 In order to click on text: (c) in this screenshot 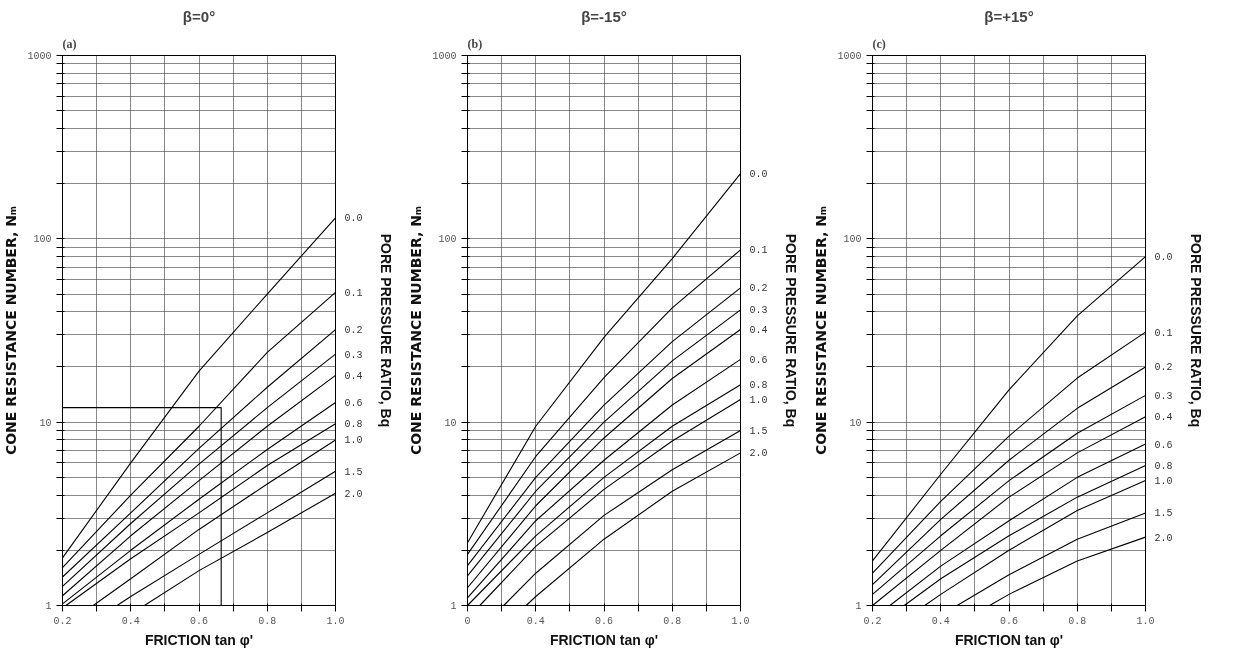, I will do `click(879, 43)`.